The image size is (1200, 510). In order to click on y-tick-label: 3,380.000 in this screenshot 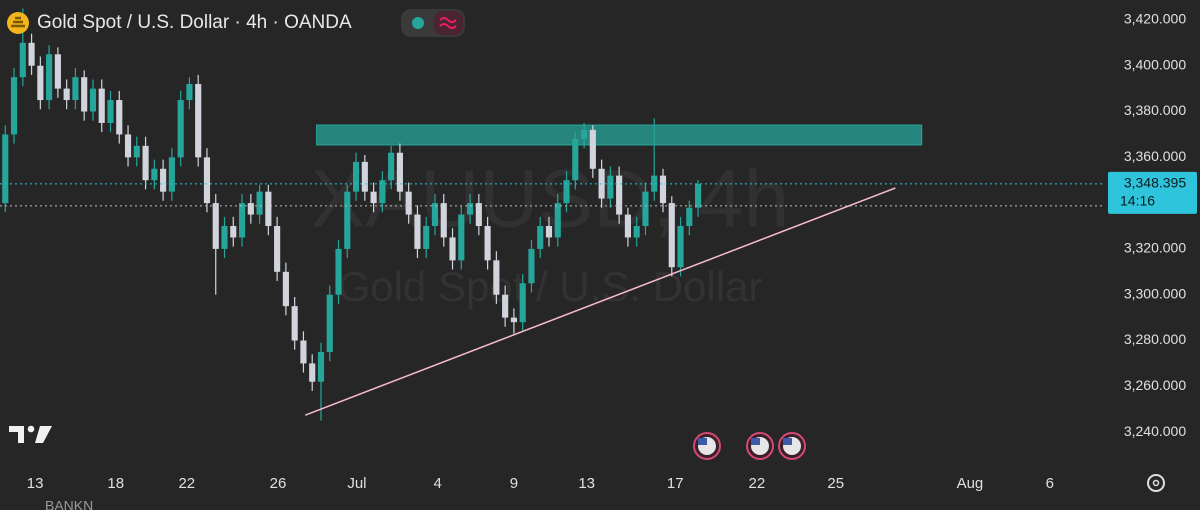, I will do `click(1155, 110)`.